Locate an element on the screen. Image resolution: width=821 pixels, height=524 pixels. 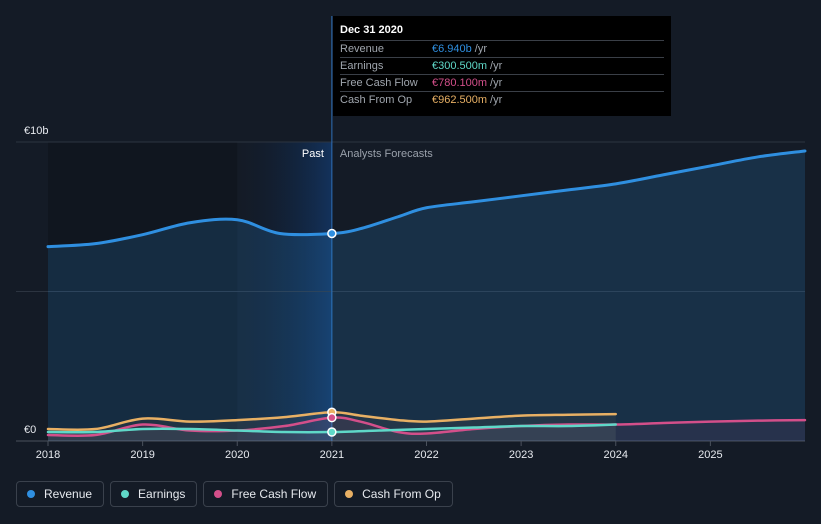
legend-label: Cash From Op is located at coordinates (401, 494).